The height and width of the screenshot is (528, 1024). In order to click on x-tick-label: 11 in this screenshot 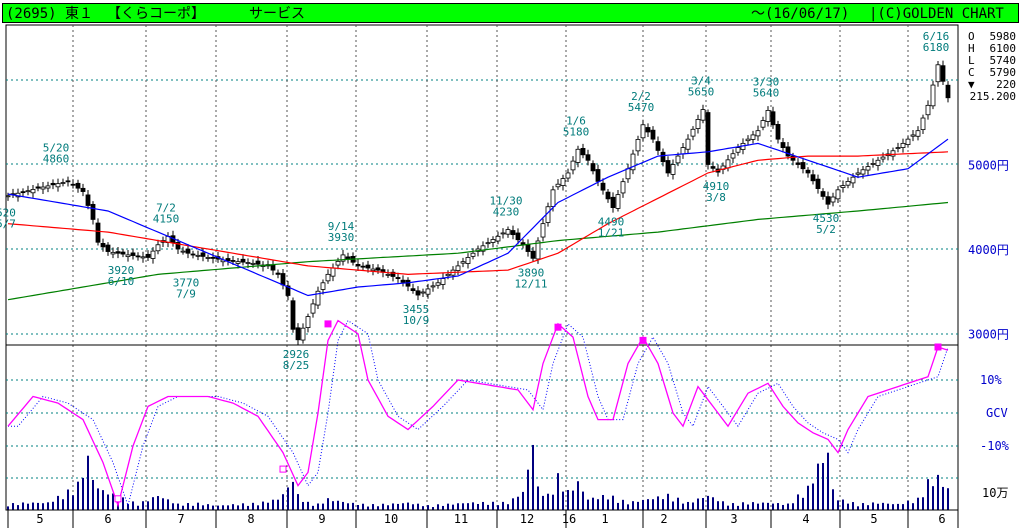, I will do `click(461, 519)`.